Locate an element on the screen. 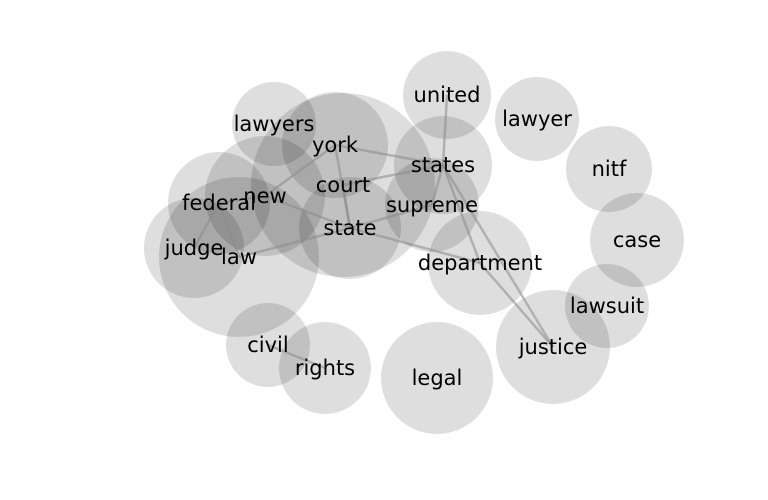  word-label-case: case is located at coordinates (637, 240).